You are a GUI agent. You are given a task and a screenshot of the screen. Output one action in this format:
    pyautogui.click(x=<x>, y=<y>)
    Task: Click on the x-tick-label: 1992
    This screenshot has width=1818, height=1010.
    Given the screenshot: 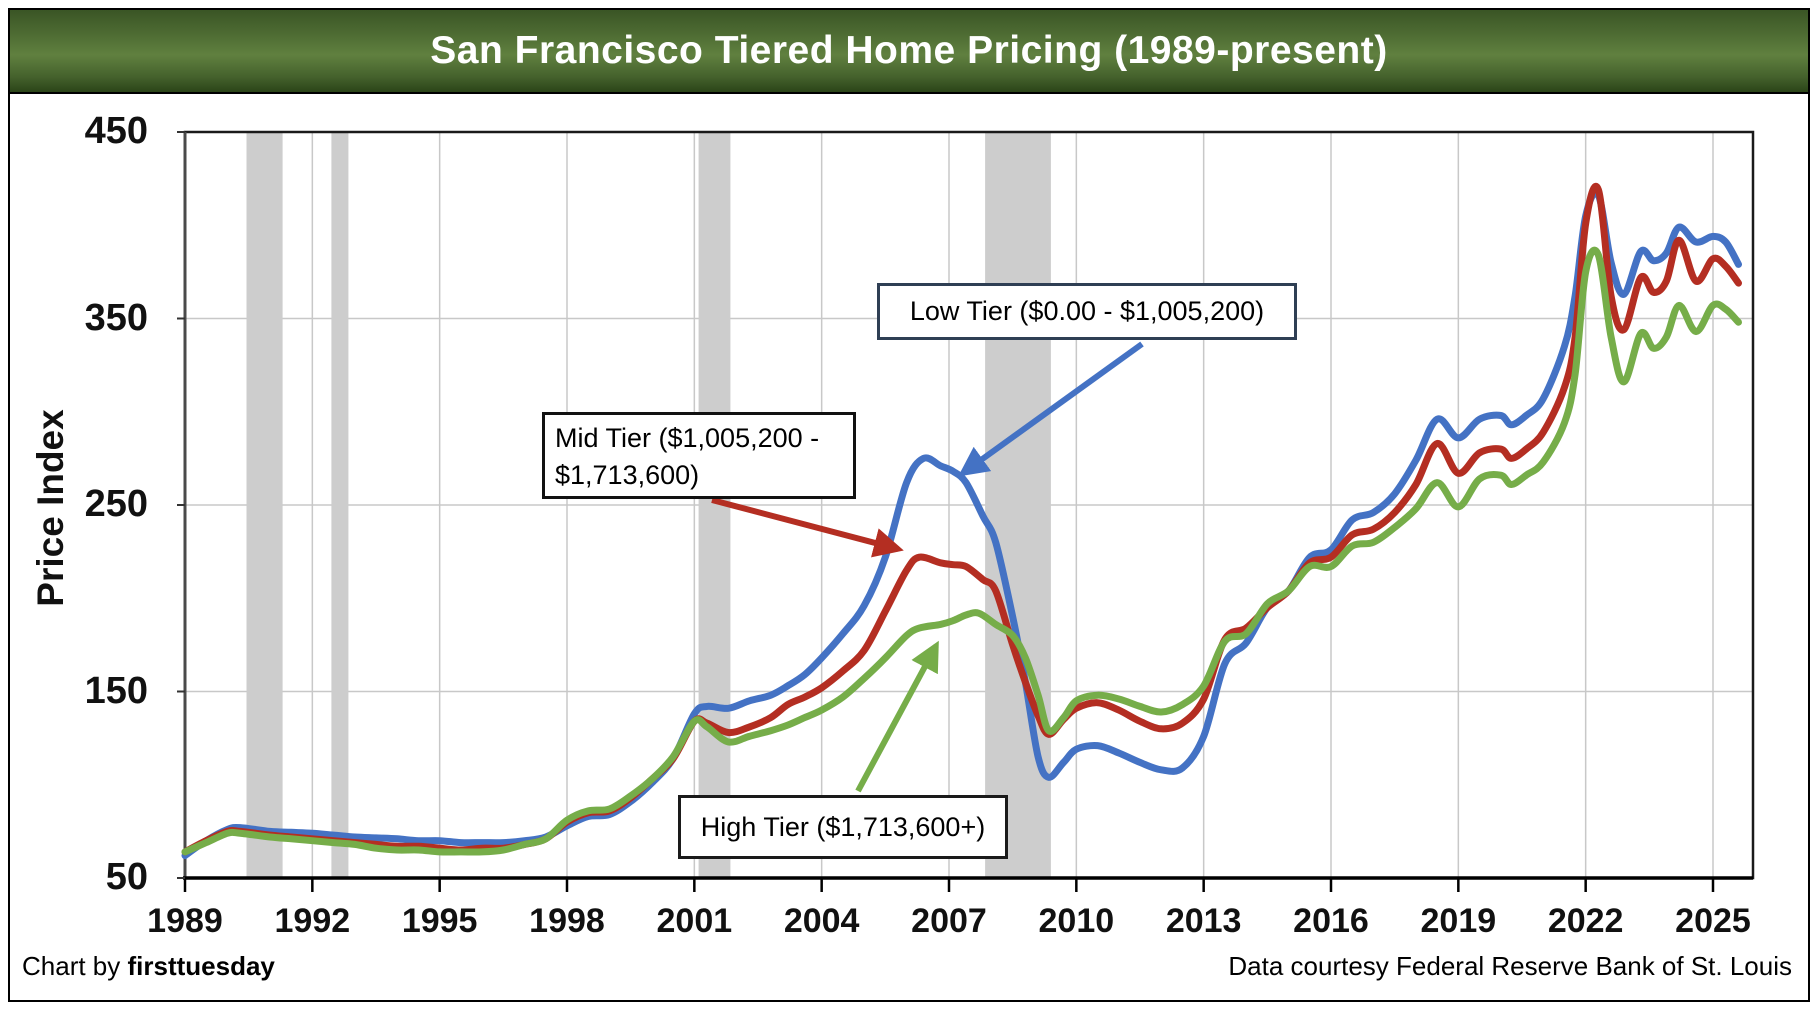 What is the action you would take?
    pyautogui.click(x=312, y=921)
    